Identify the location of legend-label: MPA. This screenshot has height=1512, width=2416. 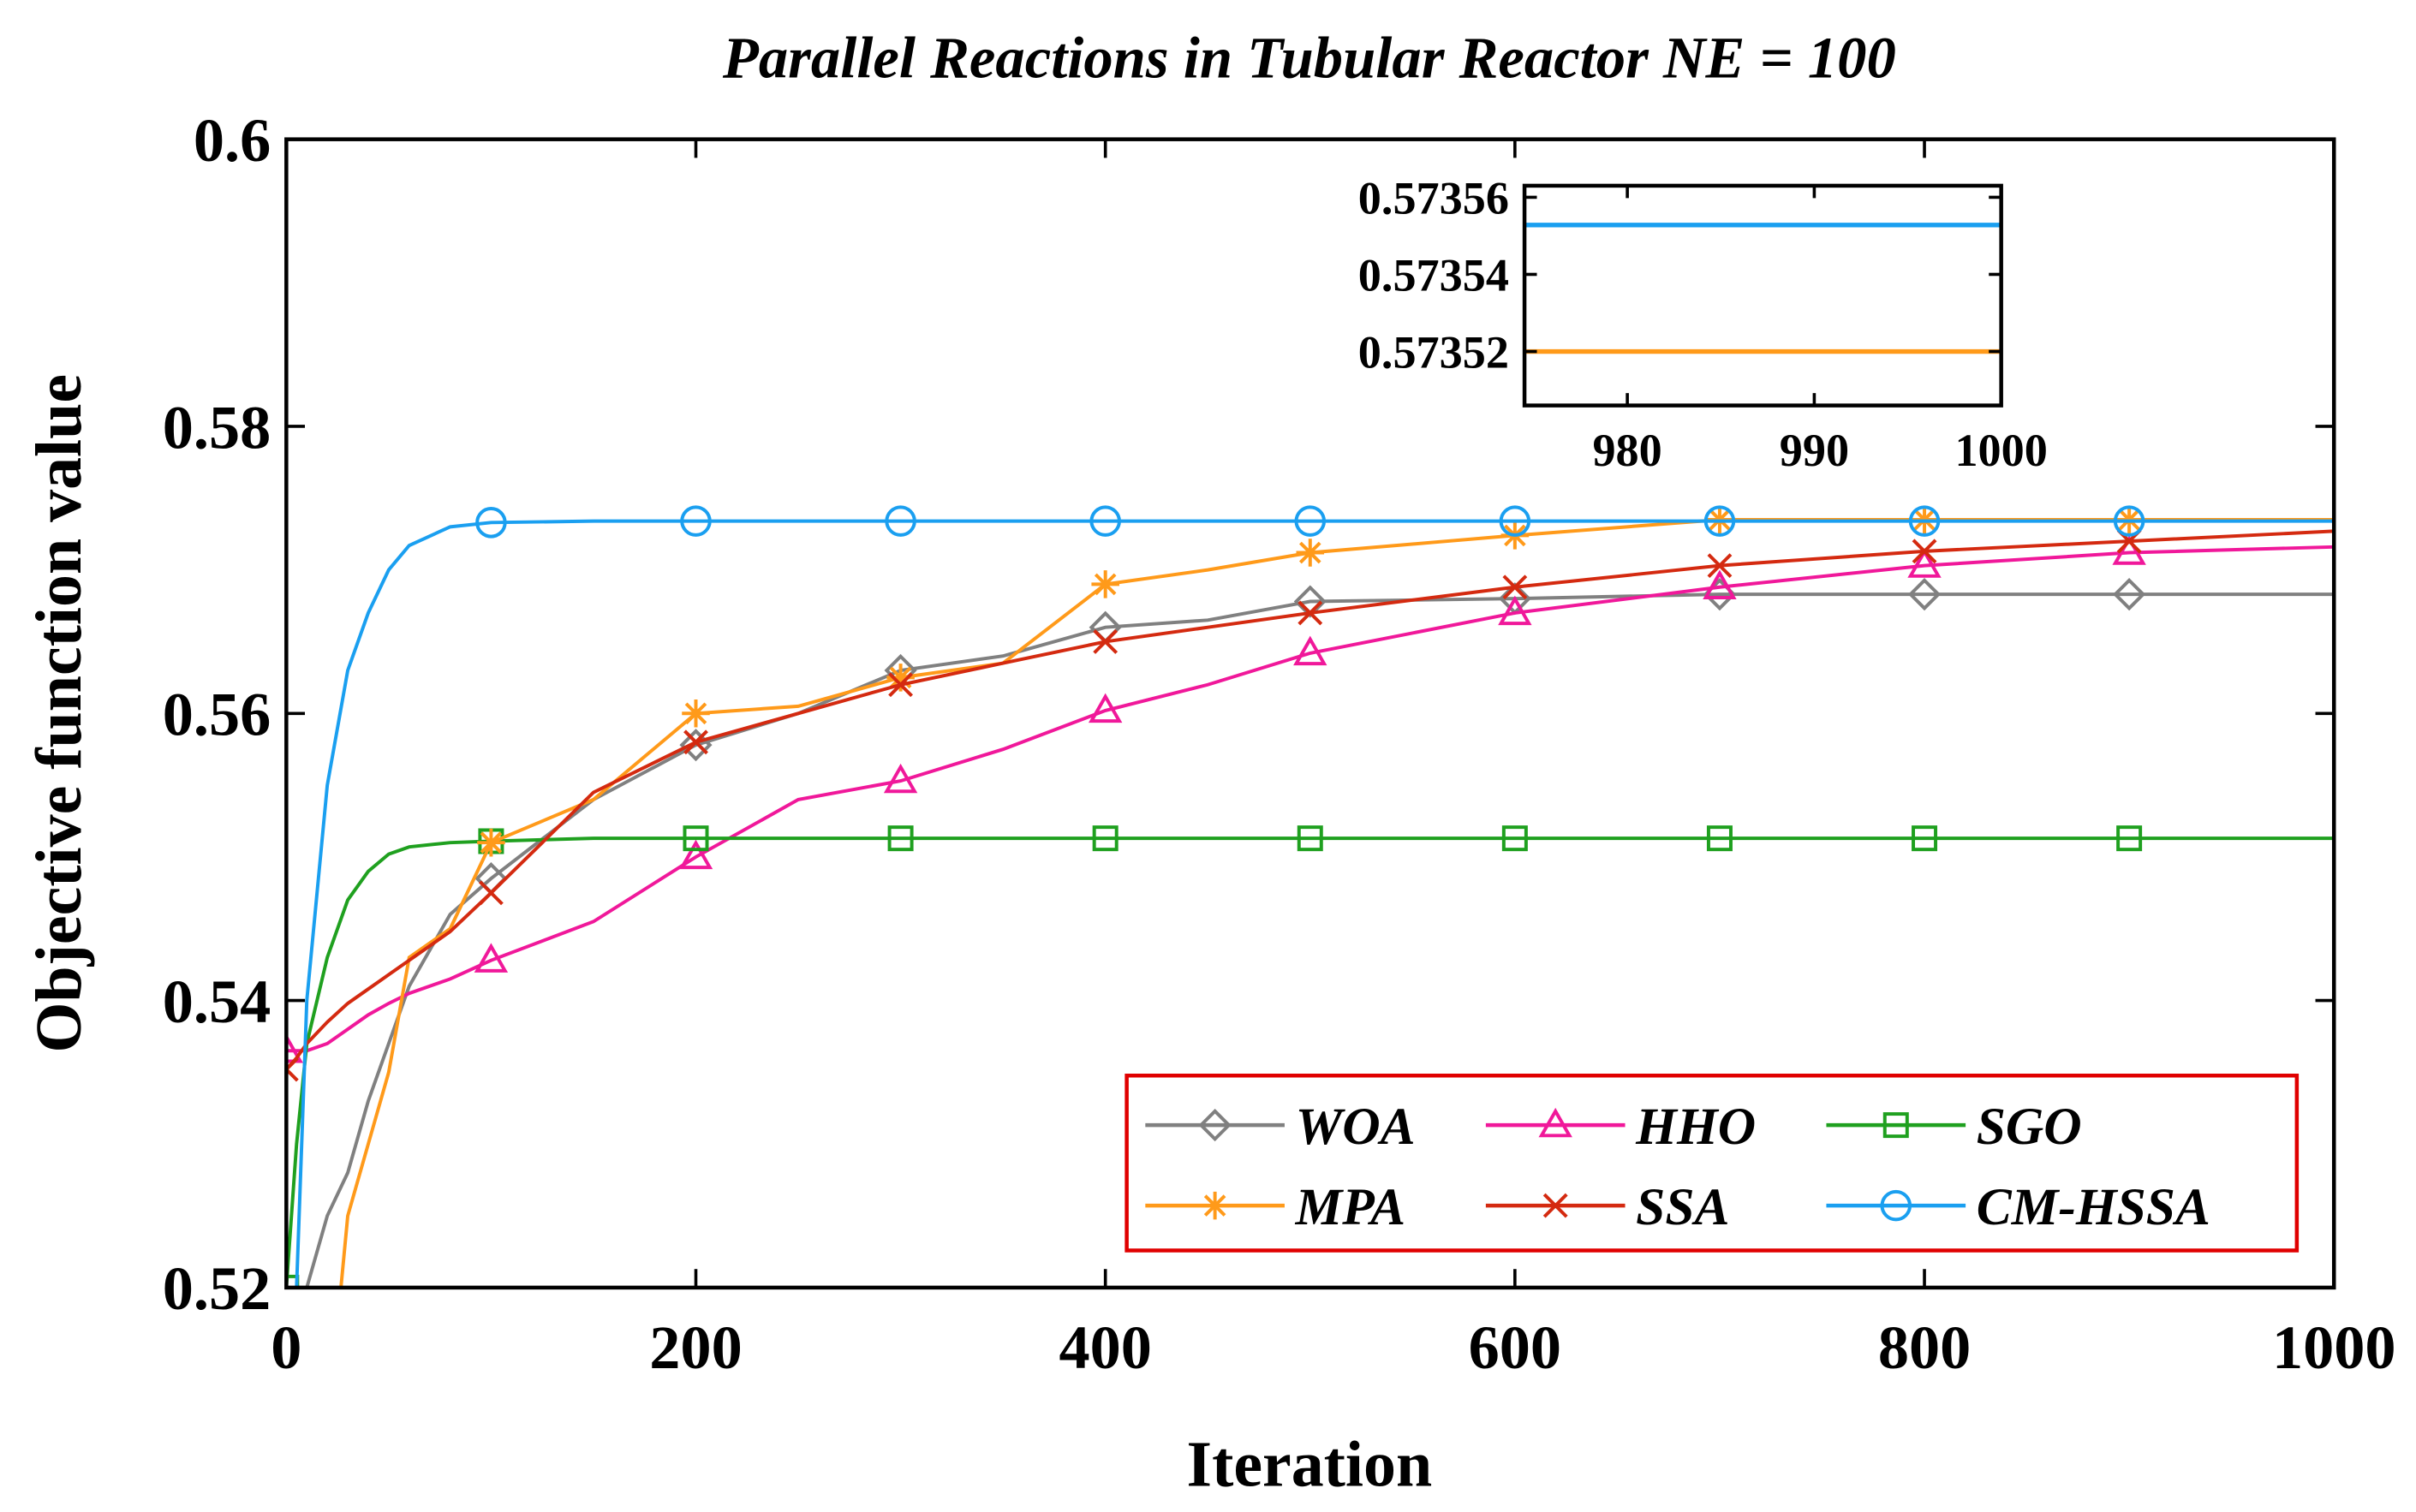
(1350, 1207).